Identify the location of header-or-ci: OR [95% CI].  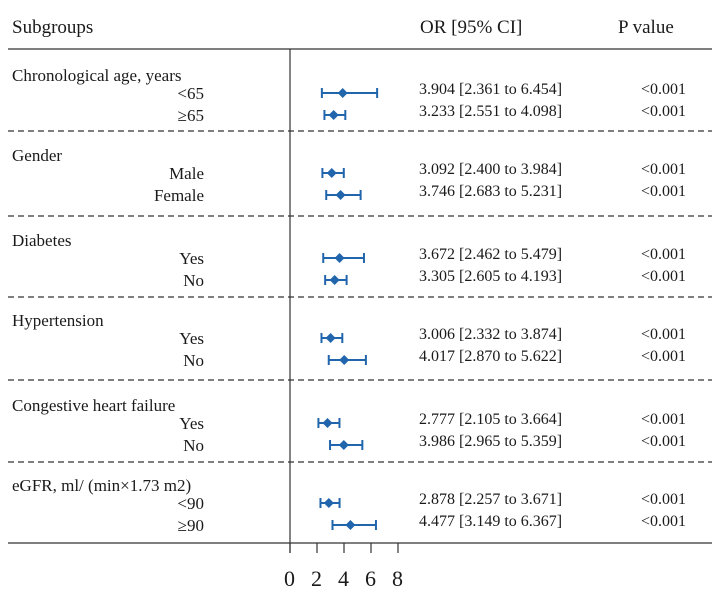
(471, 27).